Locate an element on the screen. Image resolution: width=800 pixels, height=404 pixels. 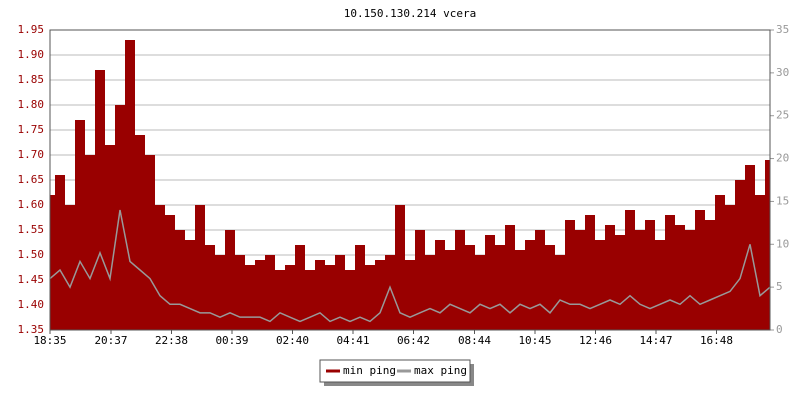
y2-tick-label: 20 is located at coordinates (782, 158).